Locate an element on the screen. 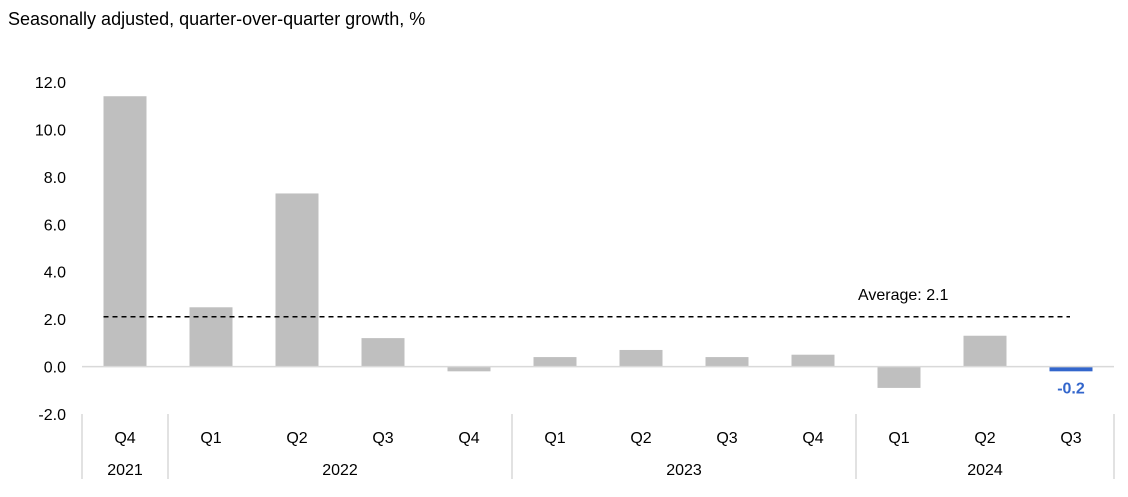 This screenshot has width=1128, height=497. y-tick-label: 6.0 is located at coordinates (55, 225).